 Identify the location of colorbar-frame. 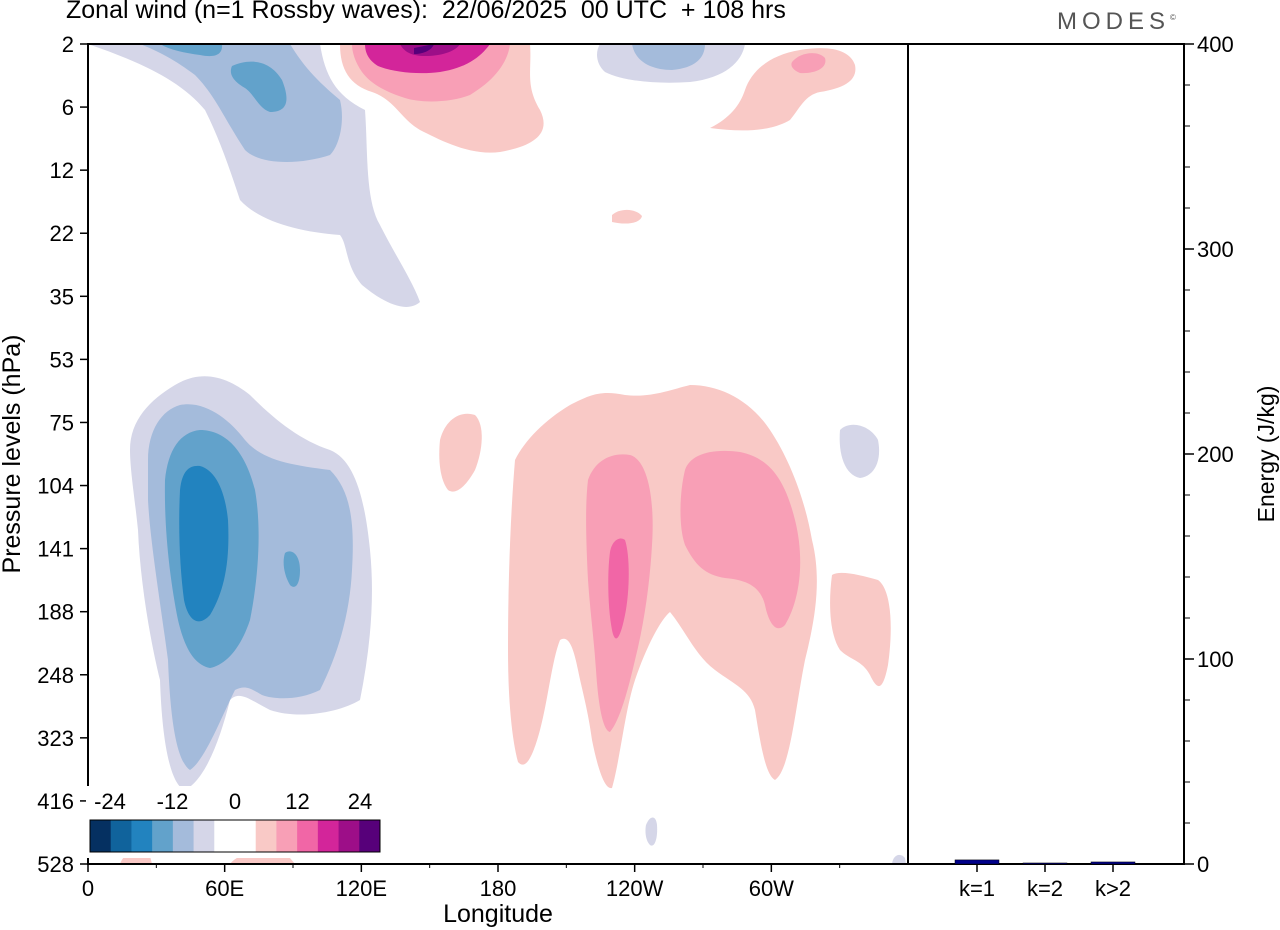
(235, 836).